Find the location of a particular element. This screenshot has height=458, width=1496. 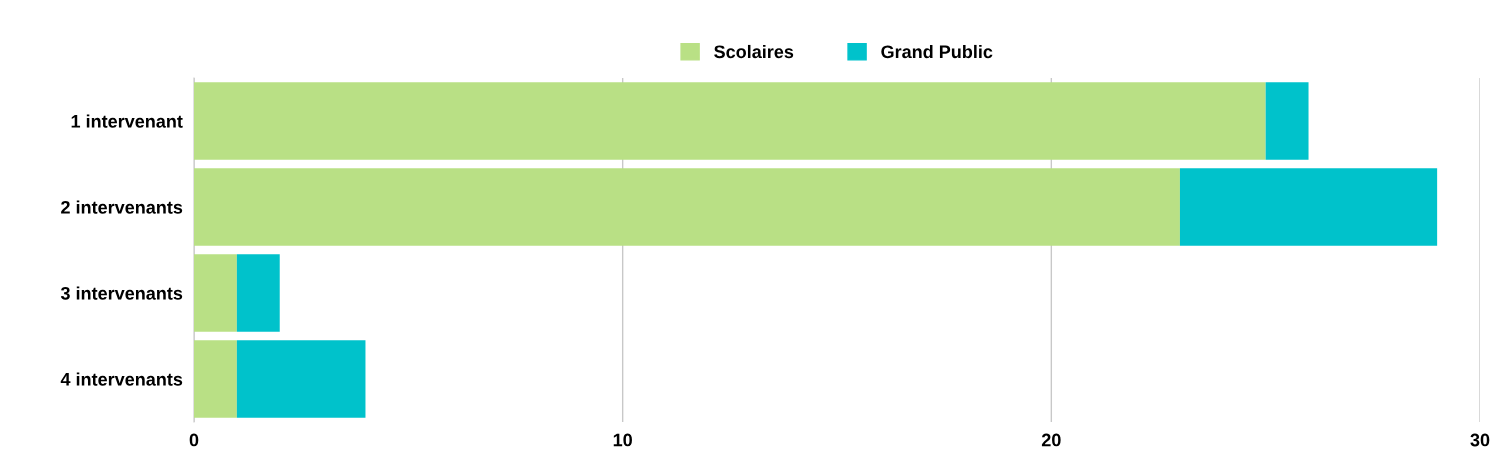

y-tick-label: 3 intervenants is located at coordinates (121, 293).